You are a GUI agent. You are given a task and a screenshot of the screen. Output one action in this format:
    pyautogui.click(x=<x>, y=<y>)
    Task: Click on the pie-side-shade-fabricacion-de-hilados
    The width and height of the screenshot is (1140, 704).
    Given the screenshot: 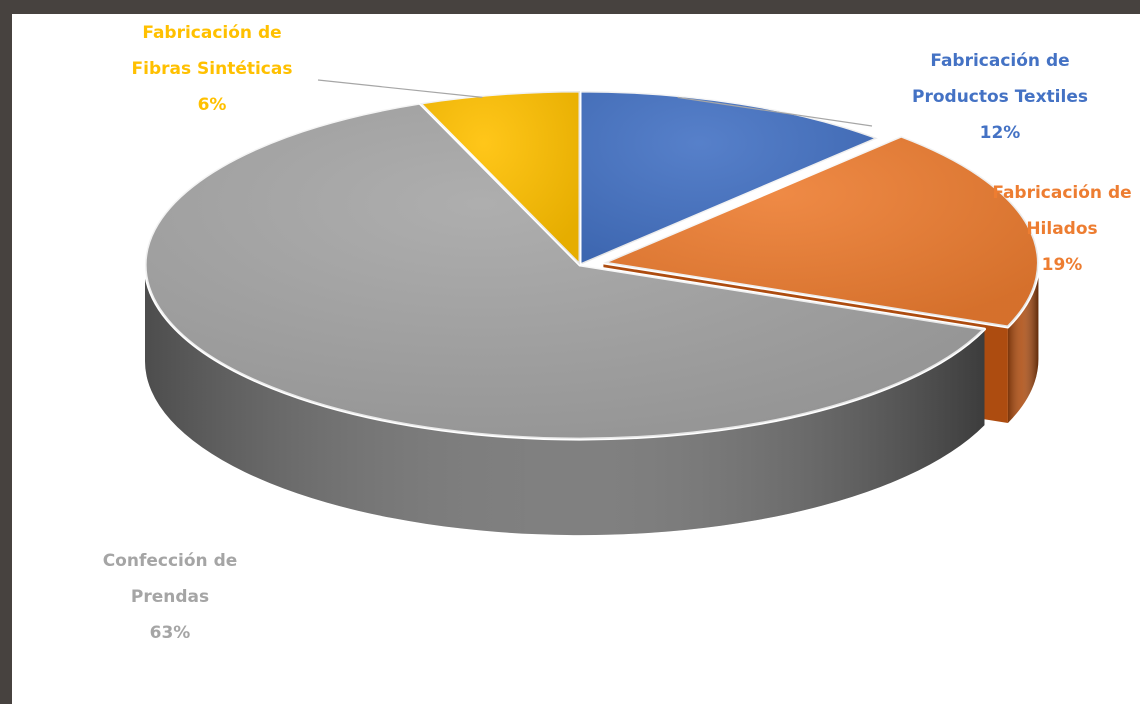 What is the action you would take?
    pyautogui.click(x=1023, y=342)
    